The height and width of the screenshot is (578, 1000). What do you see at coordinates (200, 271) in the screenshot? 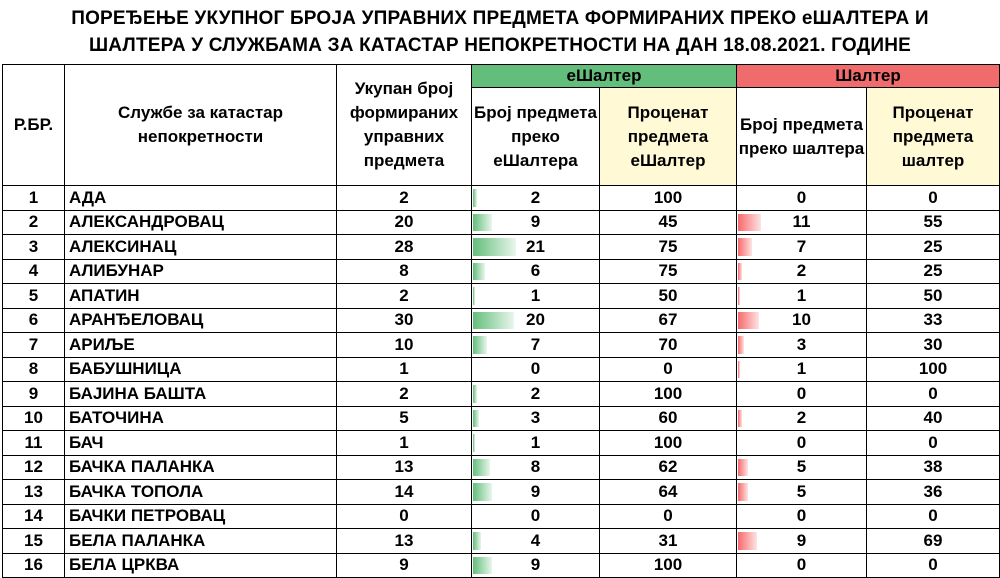
I see `cell-service-name: АЛИБУНАР` at bounding box center [200, 271].